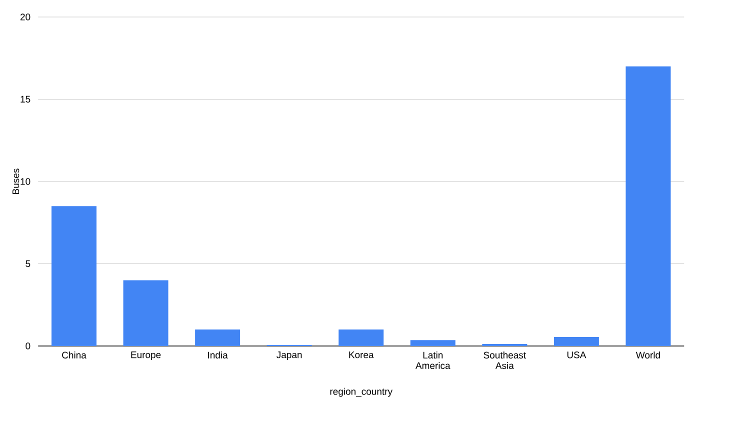 The image size is (734, 421). Describe the element at coordinates (16, 181) in the screenshot. I see `y-axis-title: Buses` at that location.